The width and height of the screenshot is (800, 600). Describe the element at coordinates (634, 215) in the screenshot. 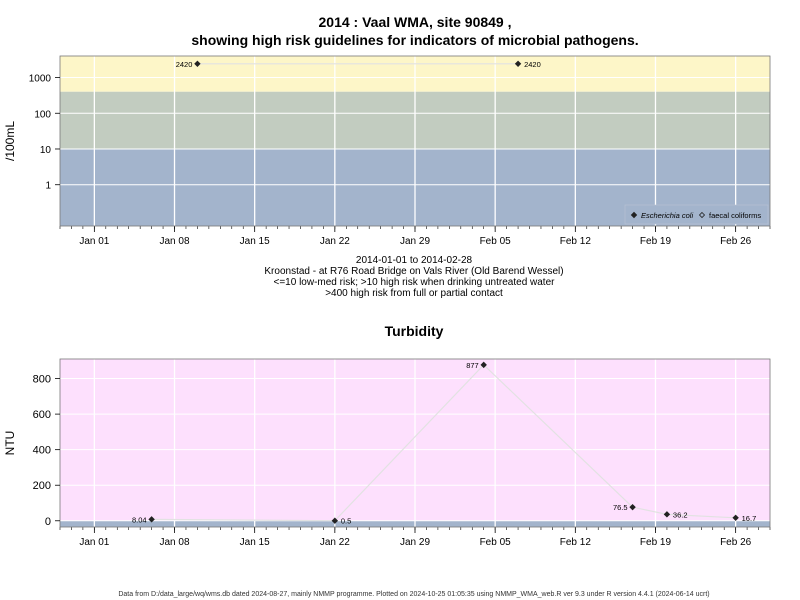

I see `legend-ecoli-marker` at that location.